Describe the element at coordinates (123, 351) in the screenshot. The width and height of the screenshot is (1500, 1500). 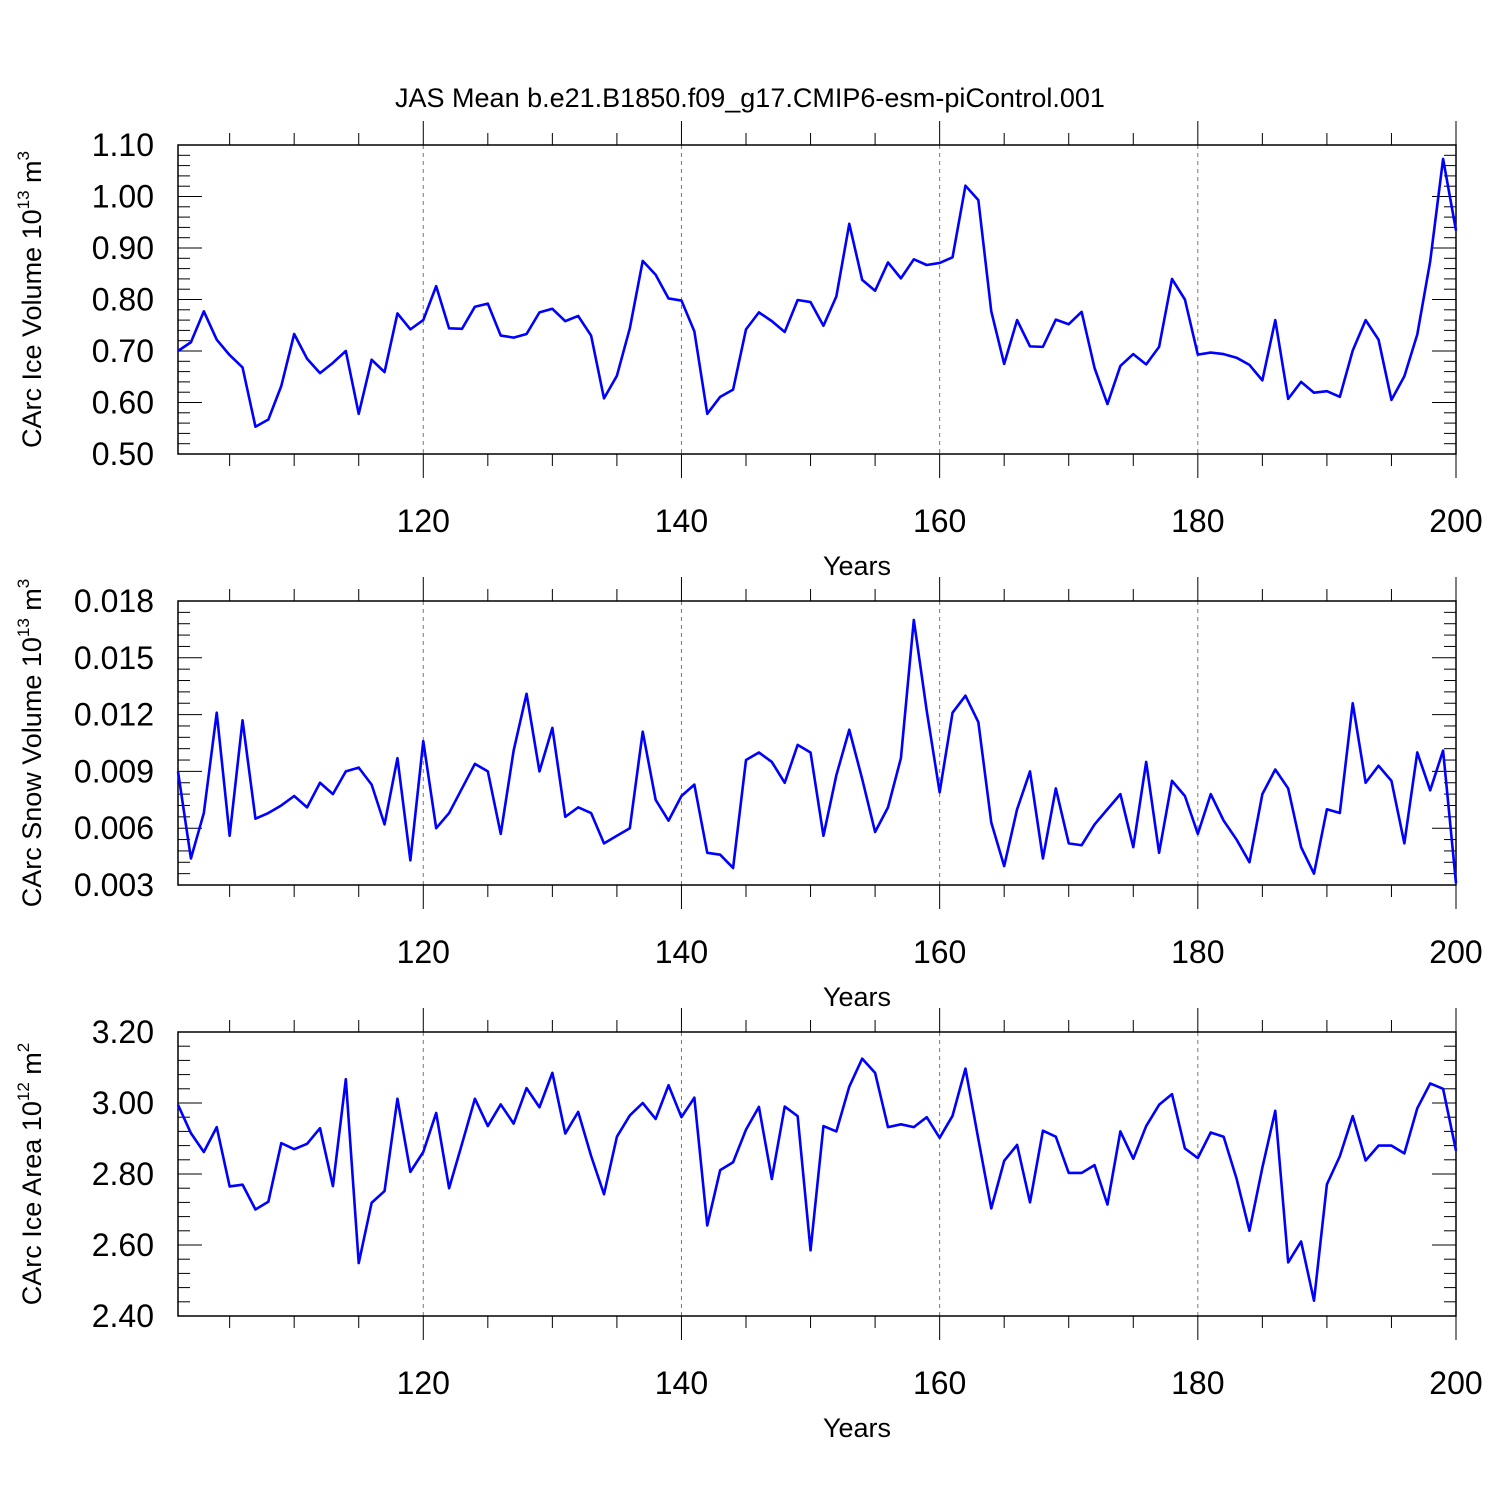
I see `y-tick-label: 0.70` at that location.